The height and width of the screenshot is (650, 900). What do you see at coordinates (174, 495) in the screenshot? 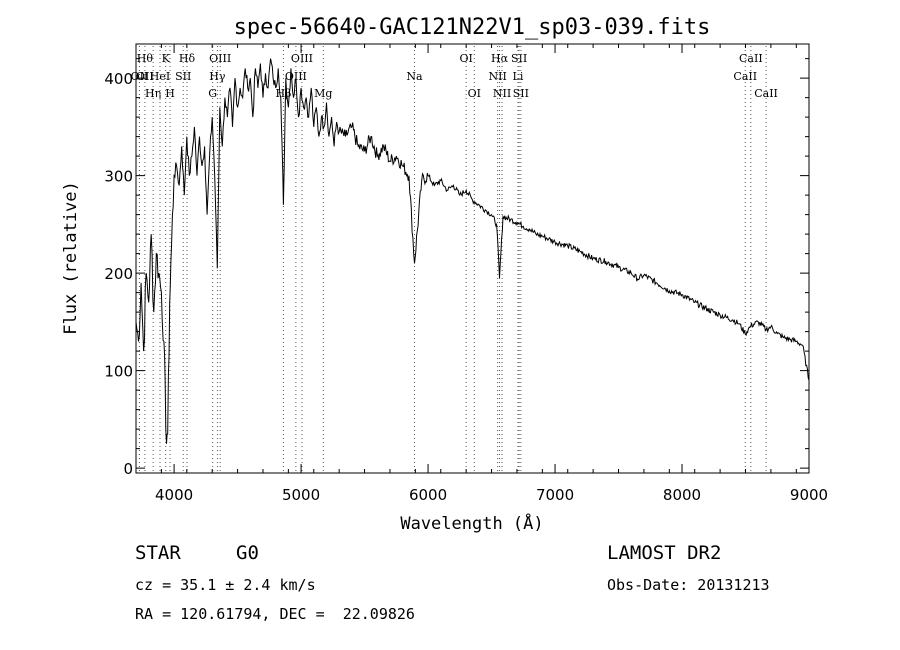
I see `x-tick-label: 4000` at bounding box center [174, 495].